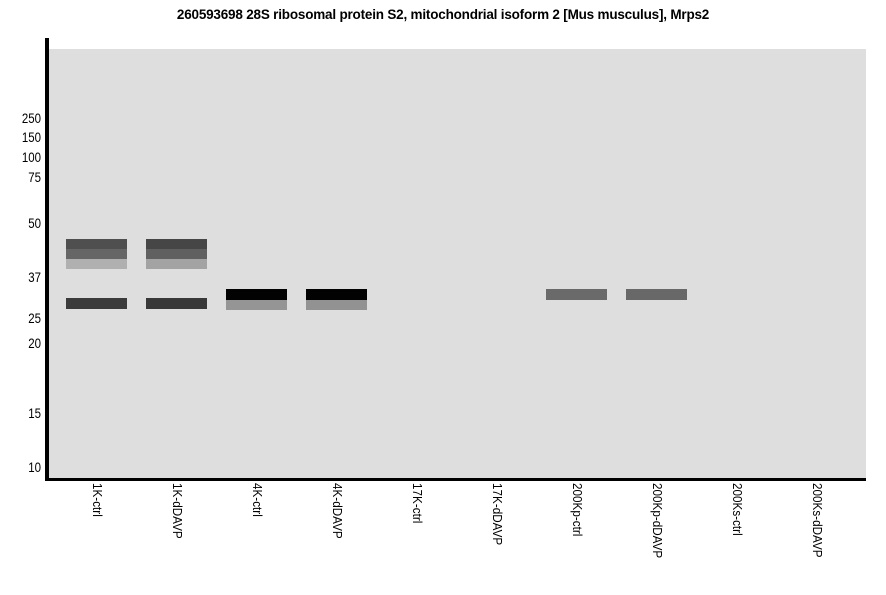  Describe the element at coordinates (577, 510) in the screenshot. I see `x-tick-label: 200Kp-ctrl` at that location.